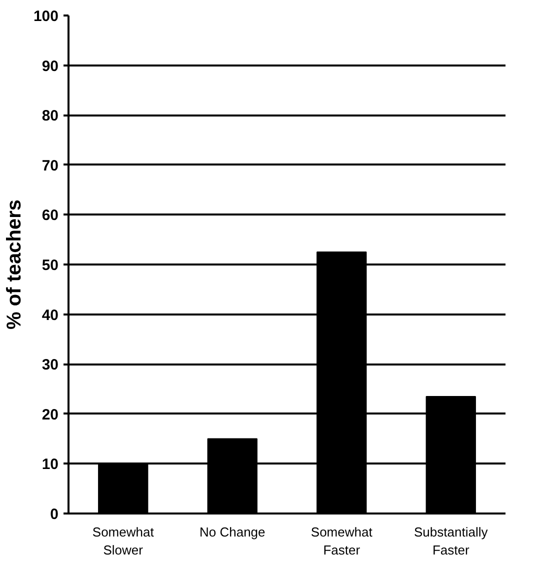 The image size is (541, 567). I want to click on y-tick-label: 60, so click(50, 215).